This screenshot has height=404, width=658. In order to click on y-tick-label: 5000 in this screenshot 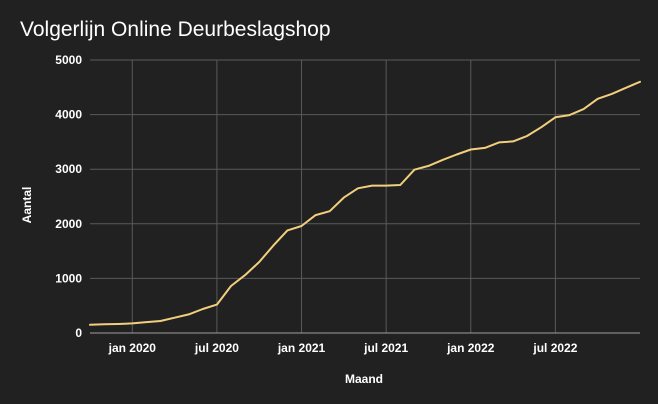, I will do `click(68, 60)`.